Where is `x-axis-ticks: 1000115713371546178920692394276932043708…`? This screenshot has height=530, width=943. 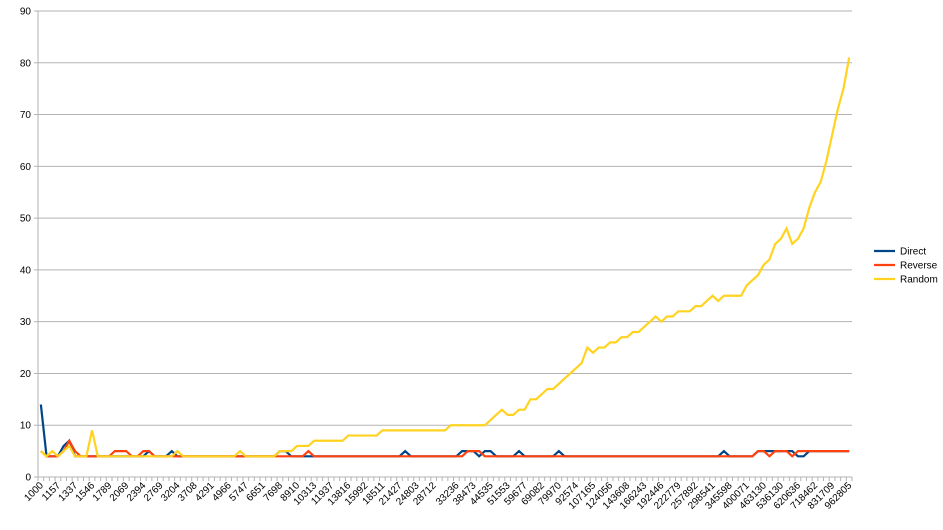
x-axis-ticks: 1000115713371546178920692394276932043708… is located at coordinates (438, 494).